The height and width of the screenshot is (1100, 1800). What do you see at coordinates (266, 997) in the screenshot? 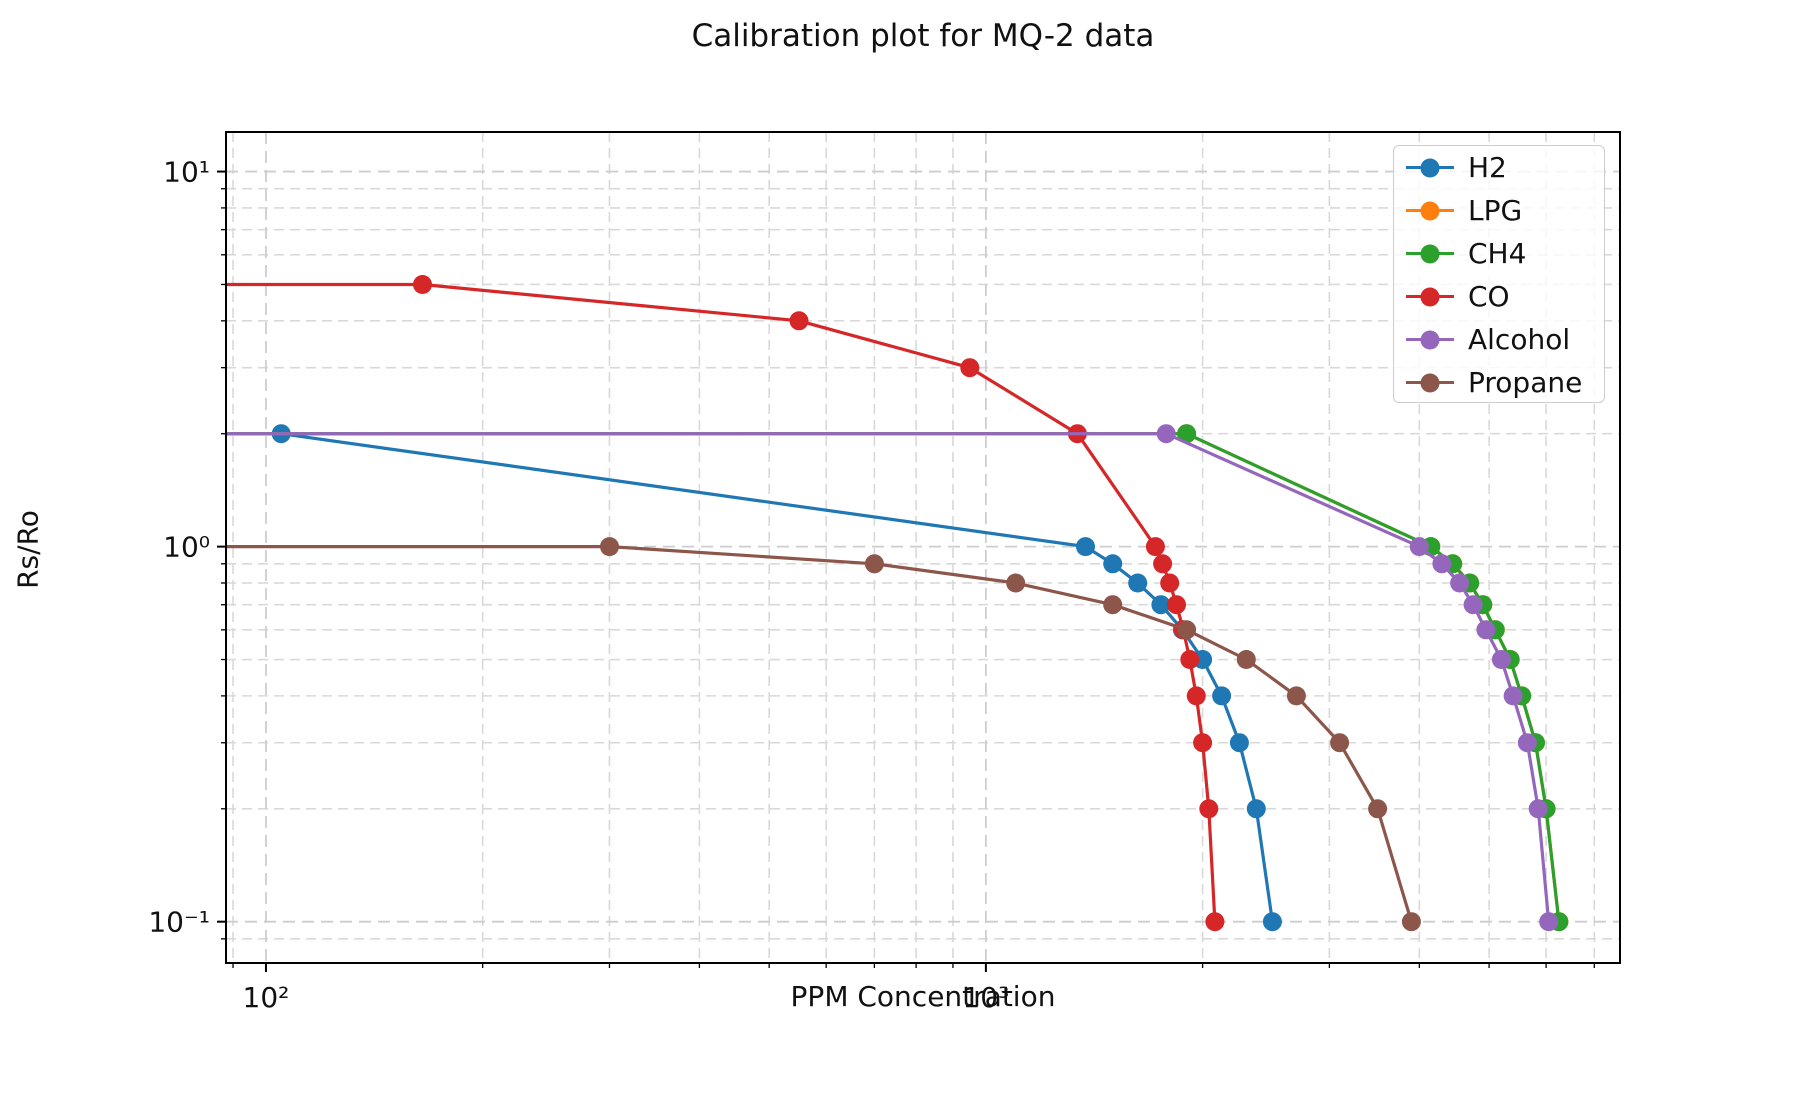
I see `x-tick-label: 10²` at bounding box center [266, 997].